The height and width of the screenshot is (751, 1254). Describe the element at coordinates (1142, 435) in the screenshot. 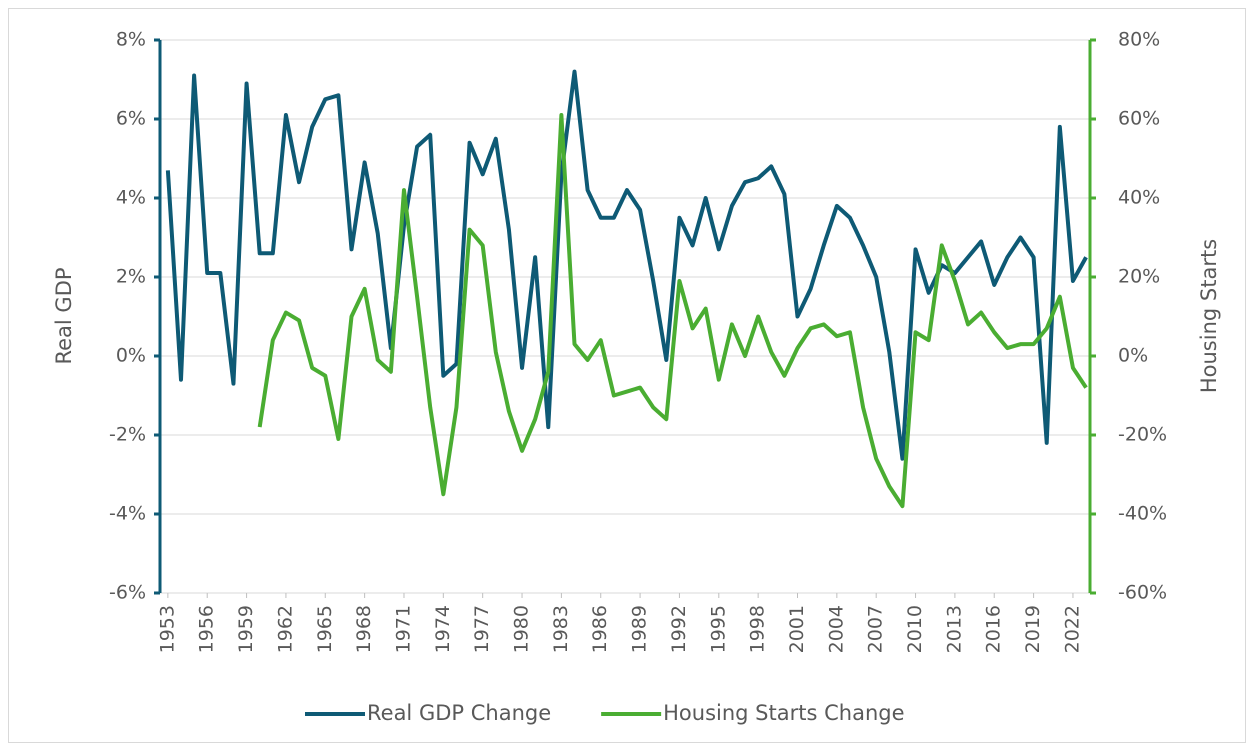

I see `y2-tick-label: -20%` at that location.